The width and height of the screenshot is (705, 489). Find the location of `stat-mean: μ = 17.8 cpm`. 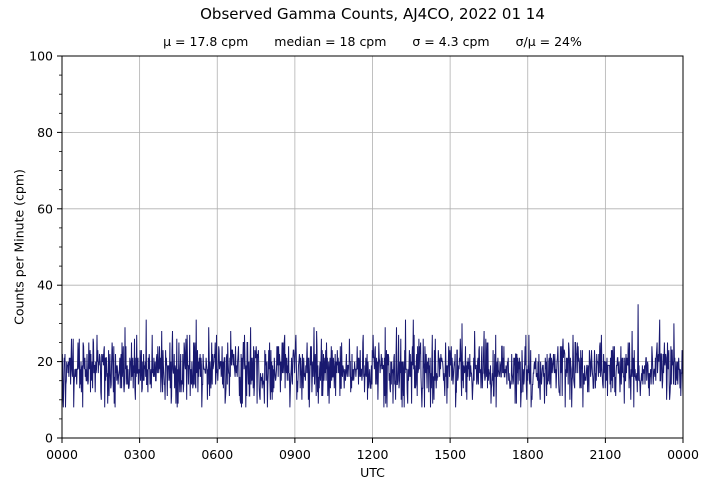

stat-mean: μ = 17.8 cpm is located at coordinates (206, 41).